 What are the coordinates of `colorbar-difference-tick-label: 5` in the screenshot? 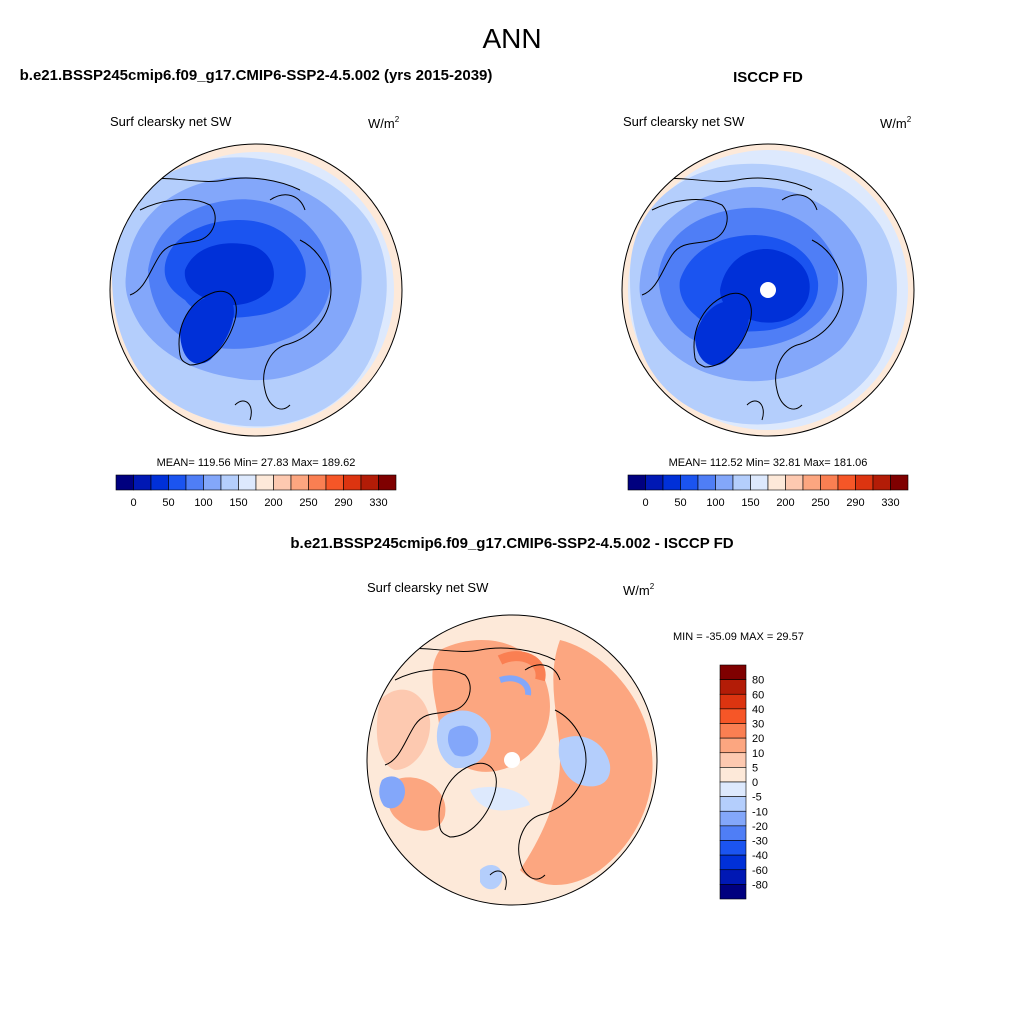 It's located at (755, 768).